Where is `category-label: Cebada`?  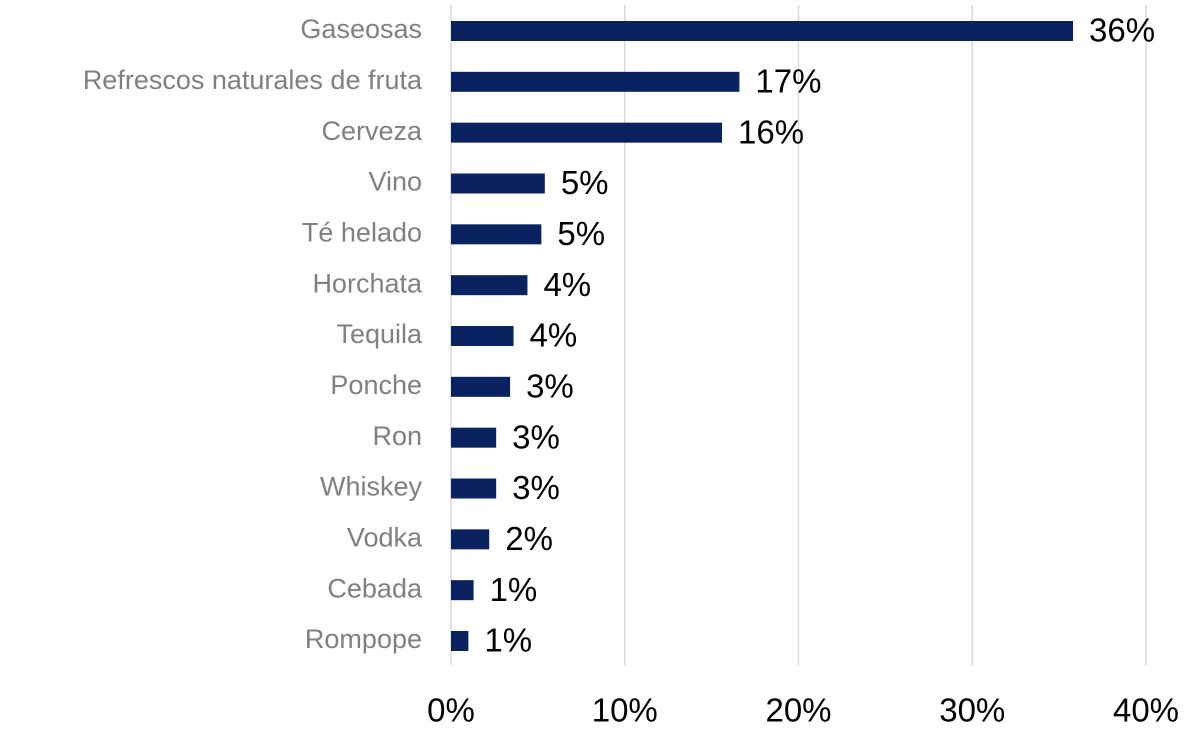 category-label: Cebada is located at coordinates (375, 588).